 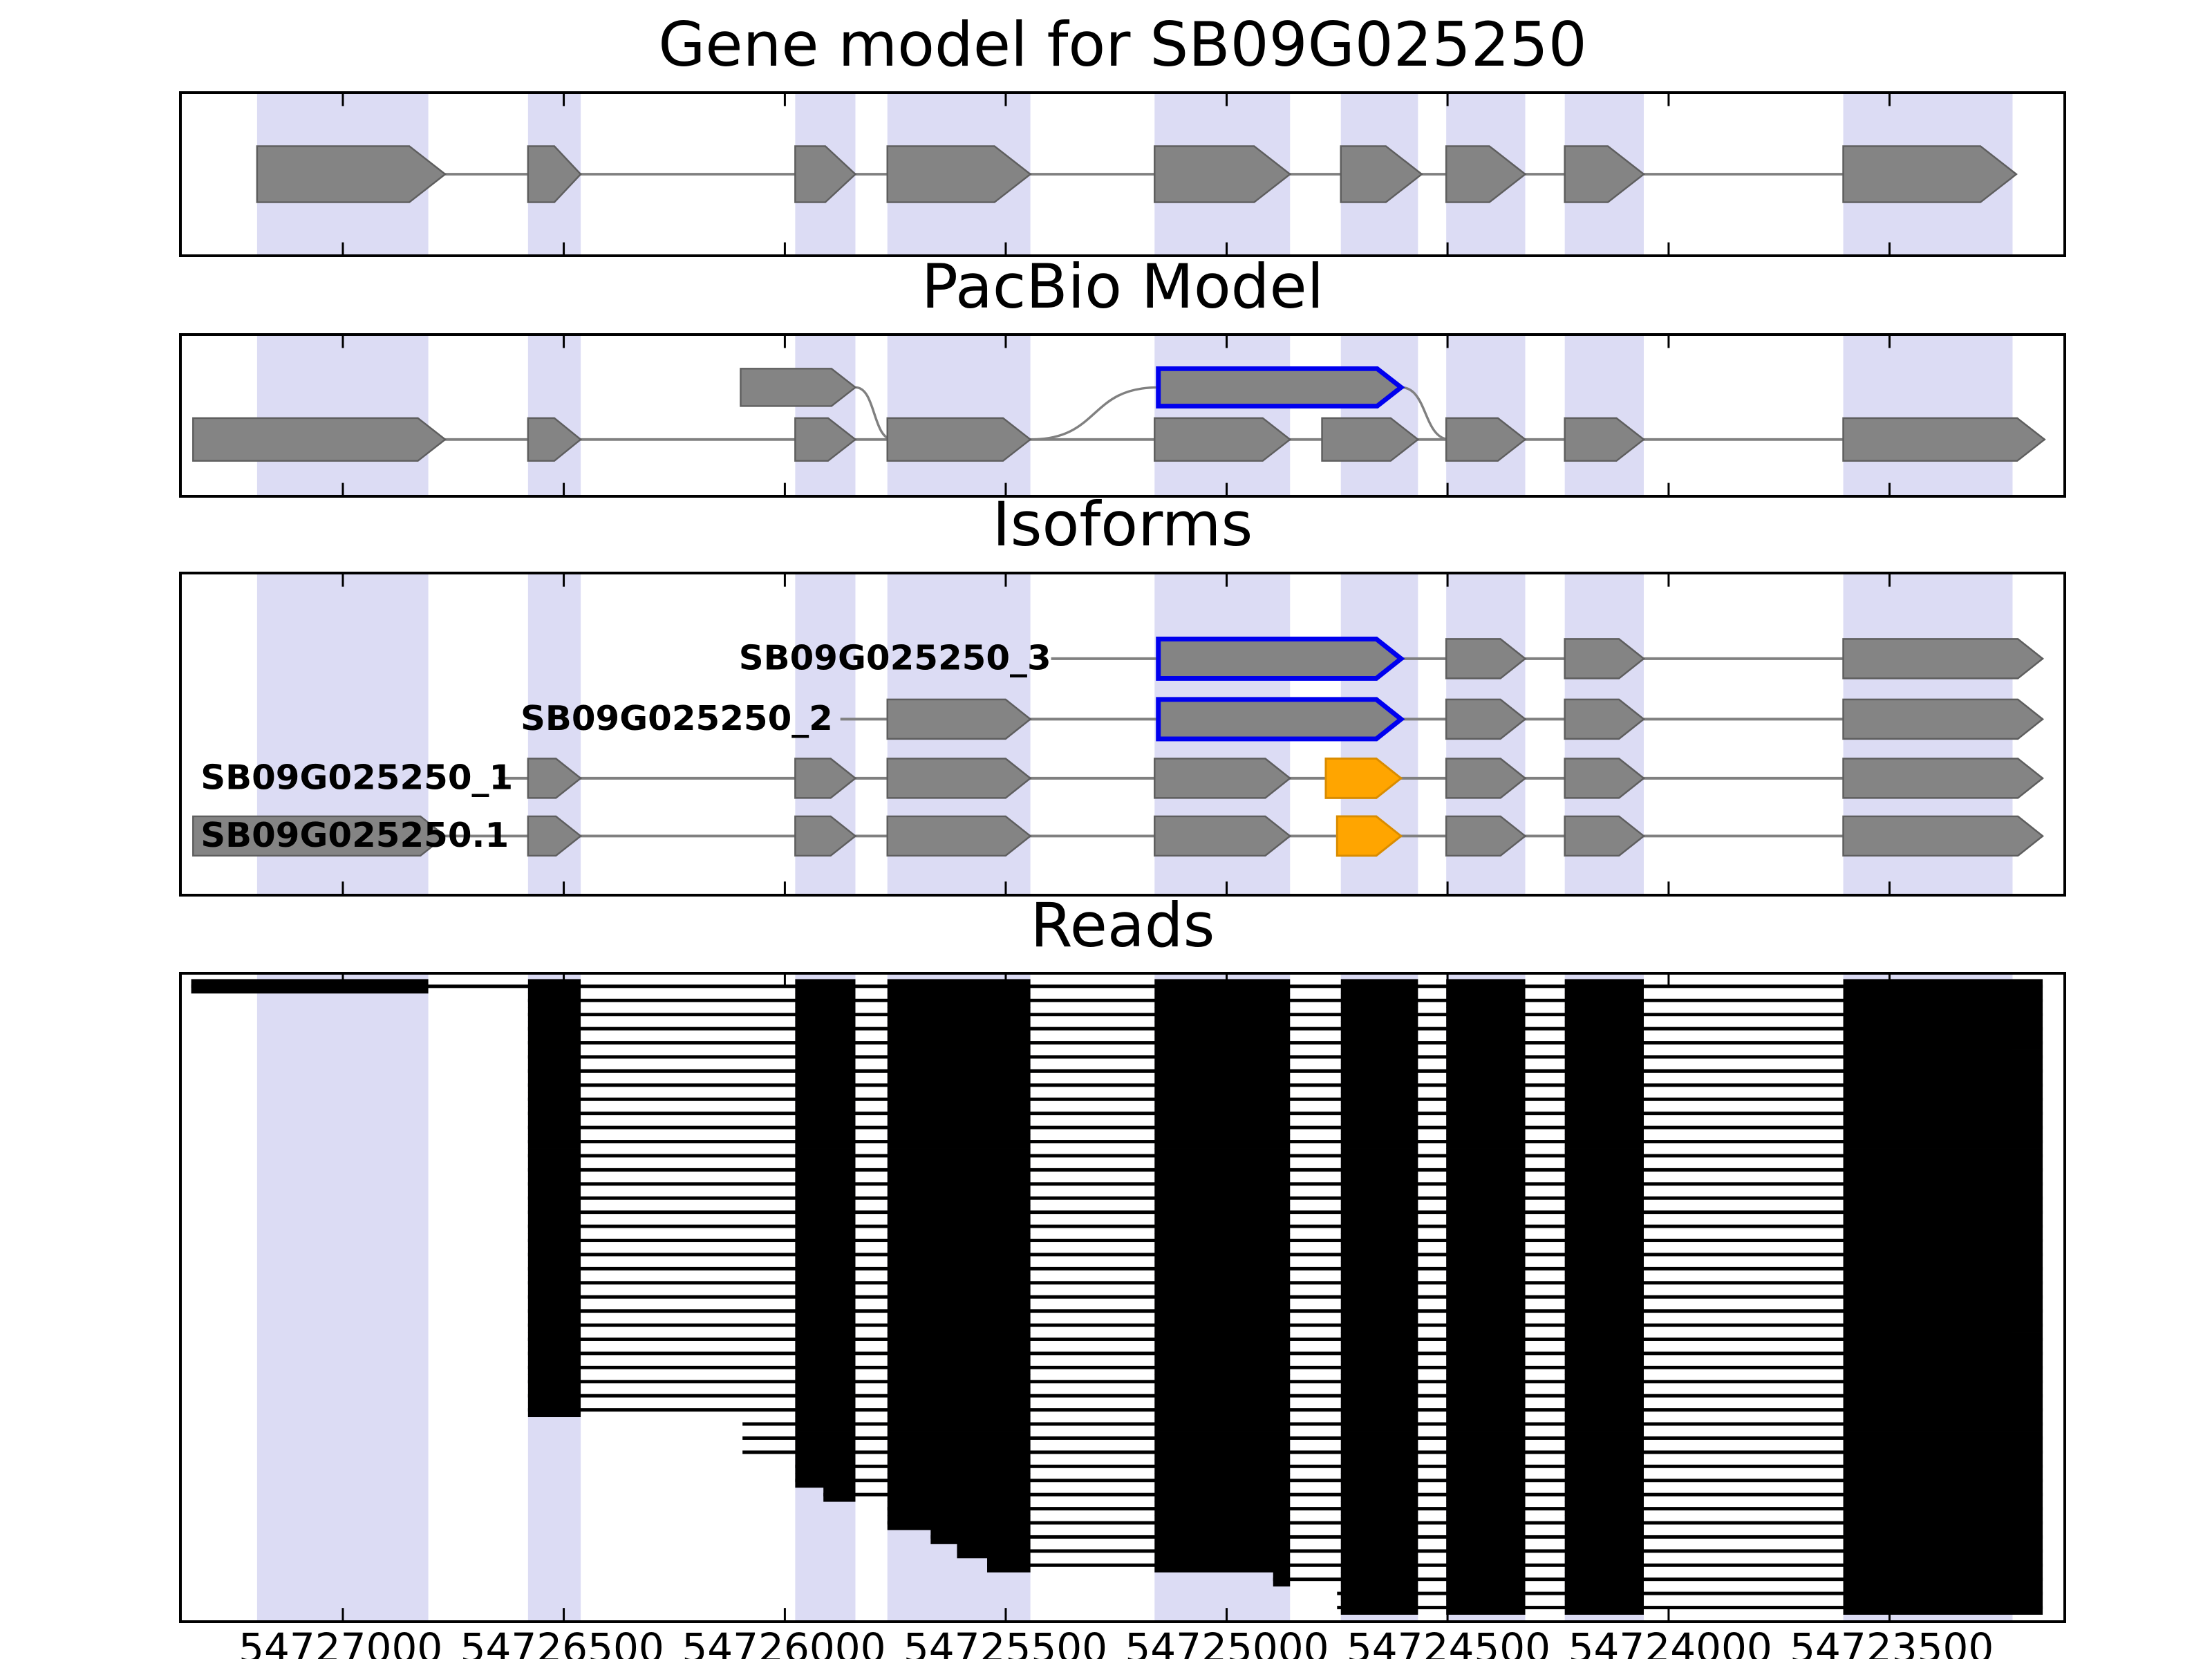 I want to click on isoform-row: SB09G025250_3, so click(x=1392, y=658).